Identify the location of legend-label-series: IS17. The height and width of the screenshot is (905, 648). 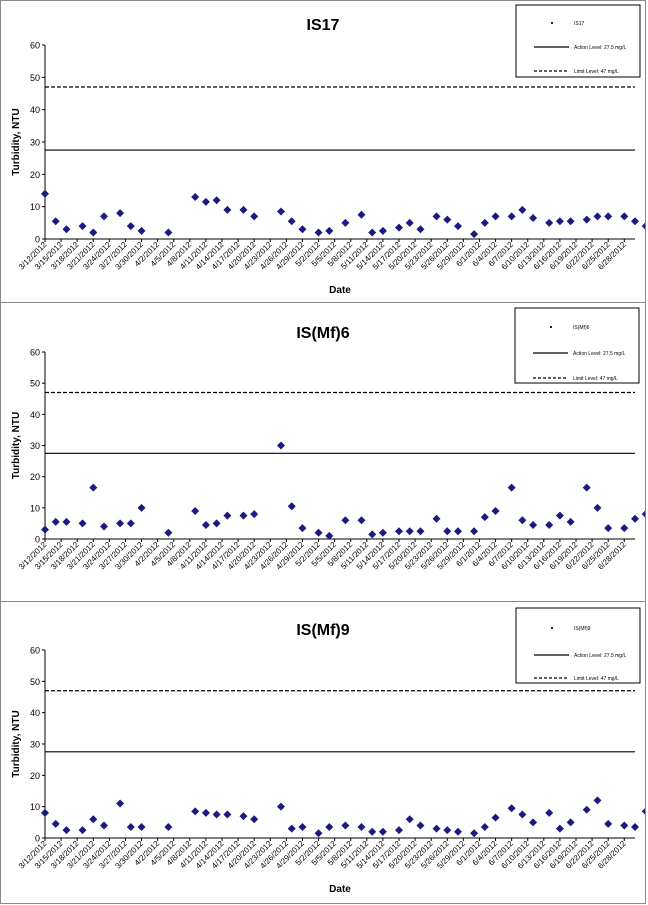
(579, 24).